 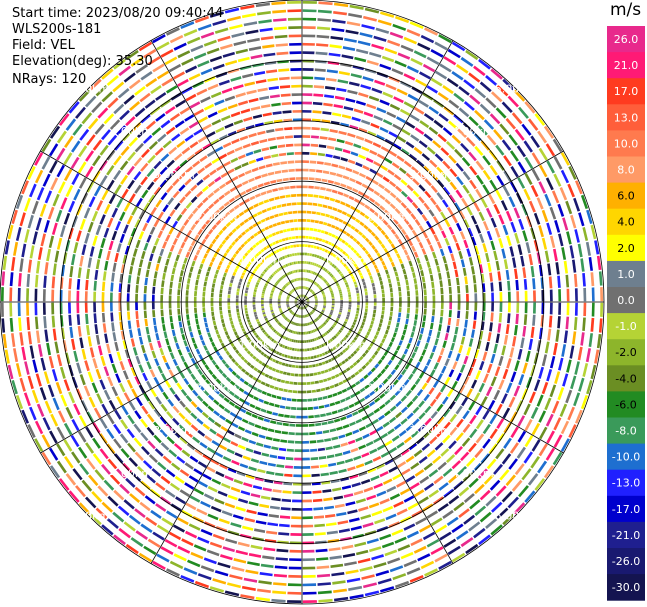 I want to click on colorbar-swatch, so click(x=626, y=457).